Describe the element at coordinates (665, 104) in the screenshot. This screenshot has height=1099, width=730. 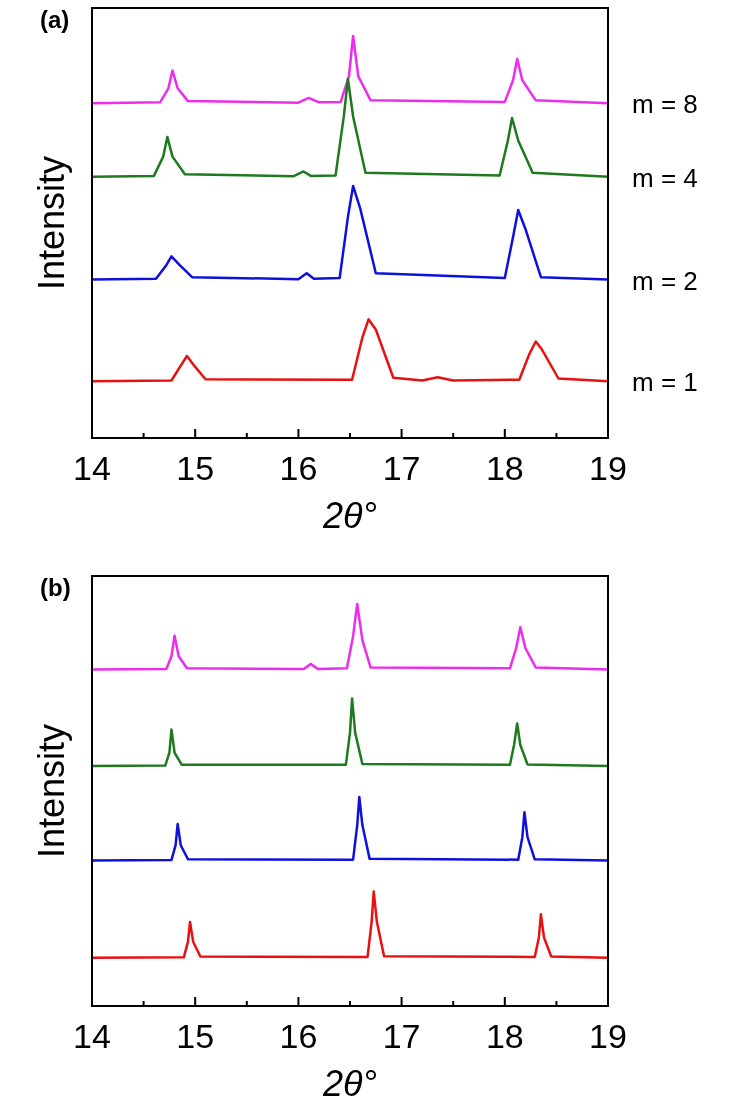
I see `series-label: m = 8` at that location.